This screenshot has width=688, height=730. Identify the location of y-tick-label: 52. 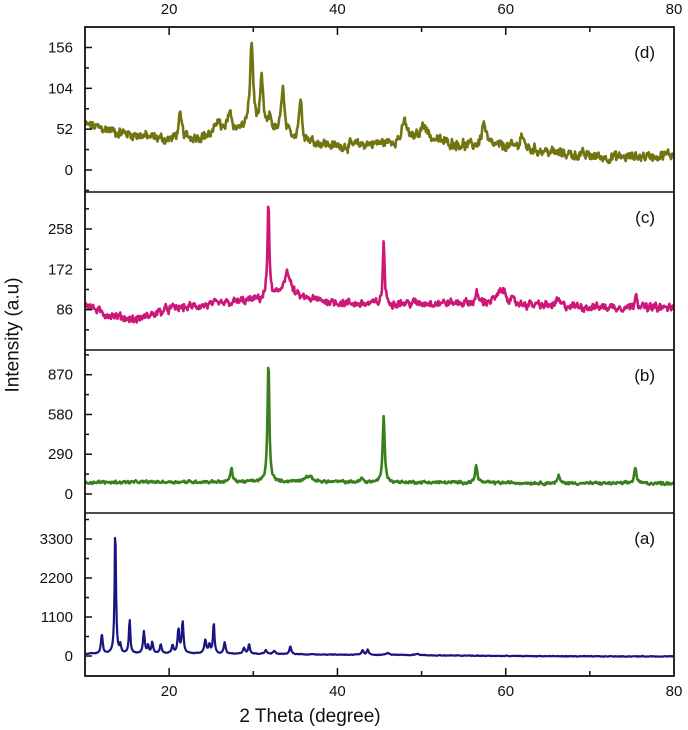
(64, 129).